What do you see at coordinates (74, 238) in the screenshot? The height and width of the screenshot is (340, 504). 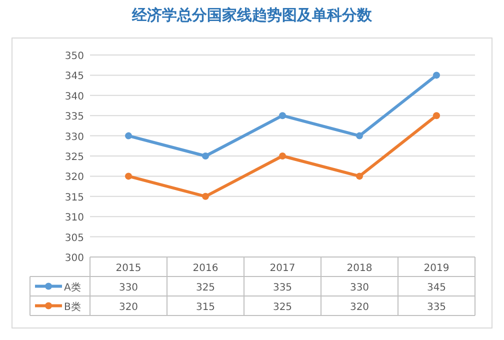 I see `y-tick-label: 305` at bounding box center [74, 238].